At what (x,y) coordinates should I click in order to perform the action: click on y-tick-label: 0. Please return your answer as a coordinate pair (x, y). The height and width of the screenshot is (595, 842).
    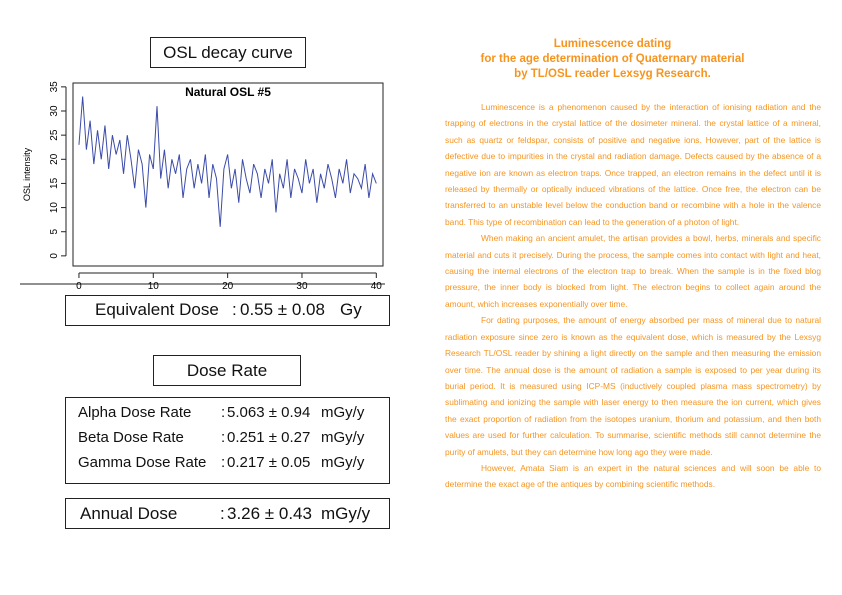
    Looking at the image, I should click on (54, 256).